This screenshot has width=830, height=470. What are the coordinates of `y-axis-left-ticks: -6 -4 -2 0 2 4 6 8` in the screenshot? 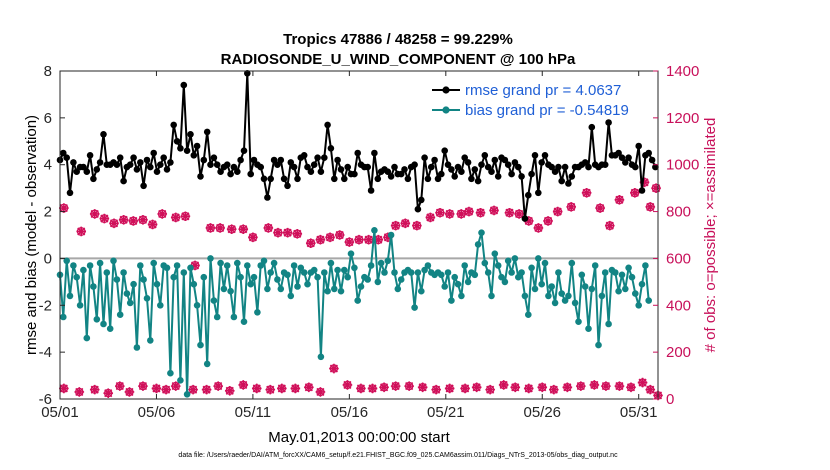 It's located at (52, 235).